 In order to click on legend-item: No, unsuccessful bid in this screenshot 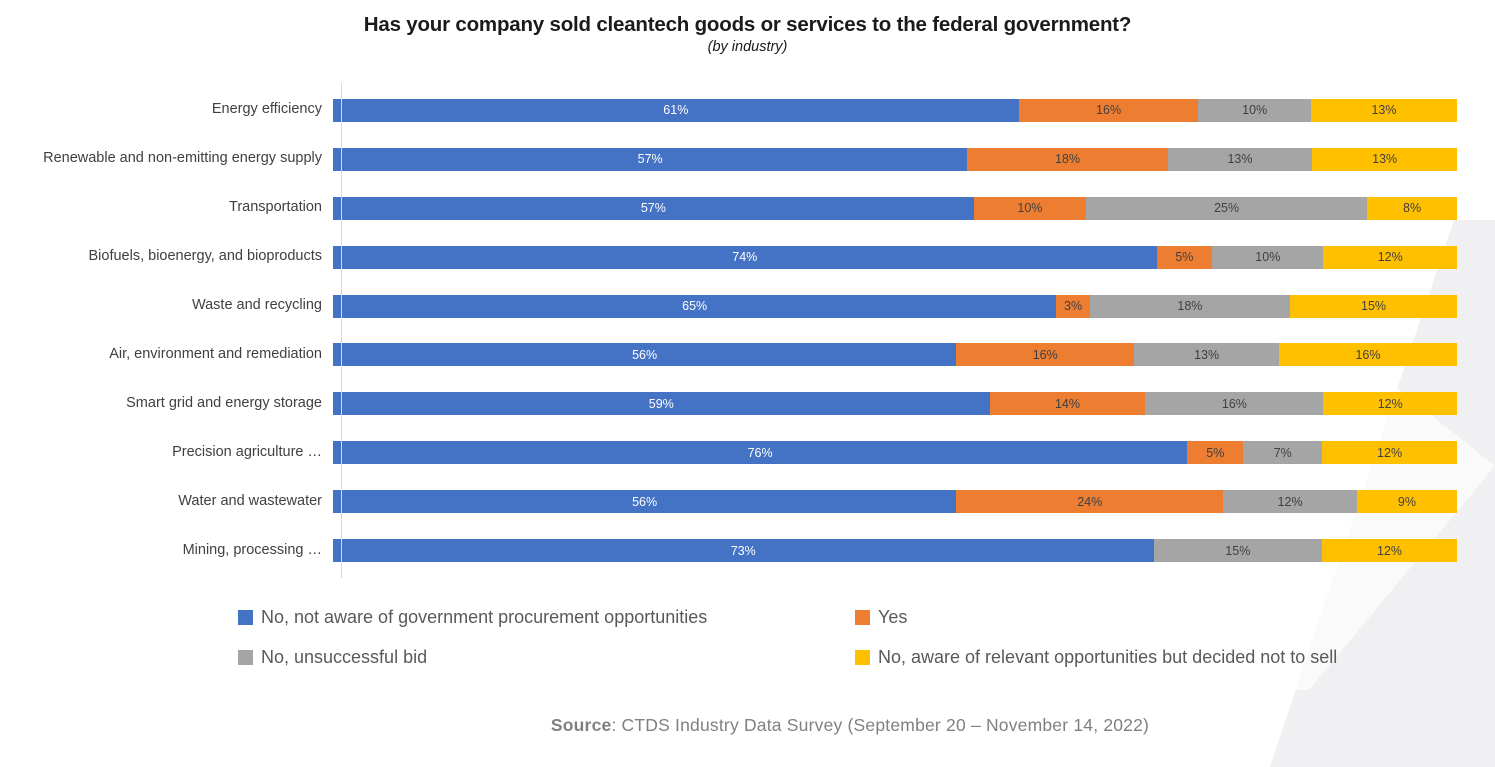, I will do `click(546, 657)`.